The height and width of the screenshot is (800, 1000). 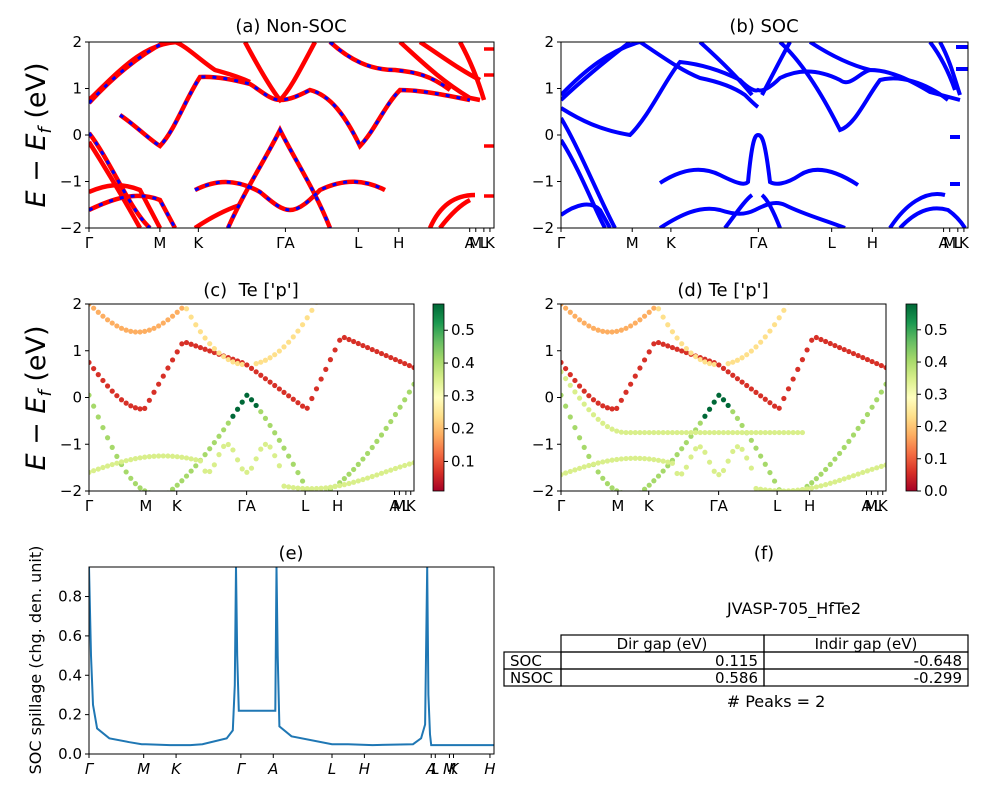 I want to click on y-tick-label: 2, so click(x=549, y=42).